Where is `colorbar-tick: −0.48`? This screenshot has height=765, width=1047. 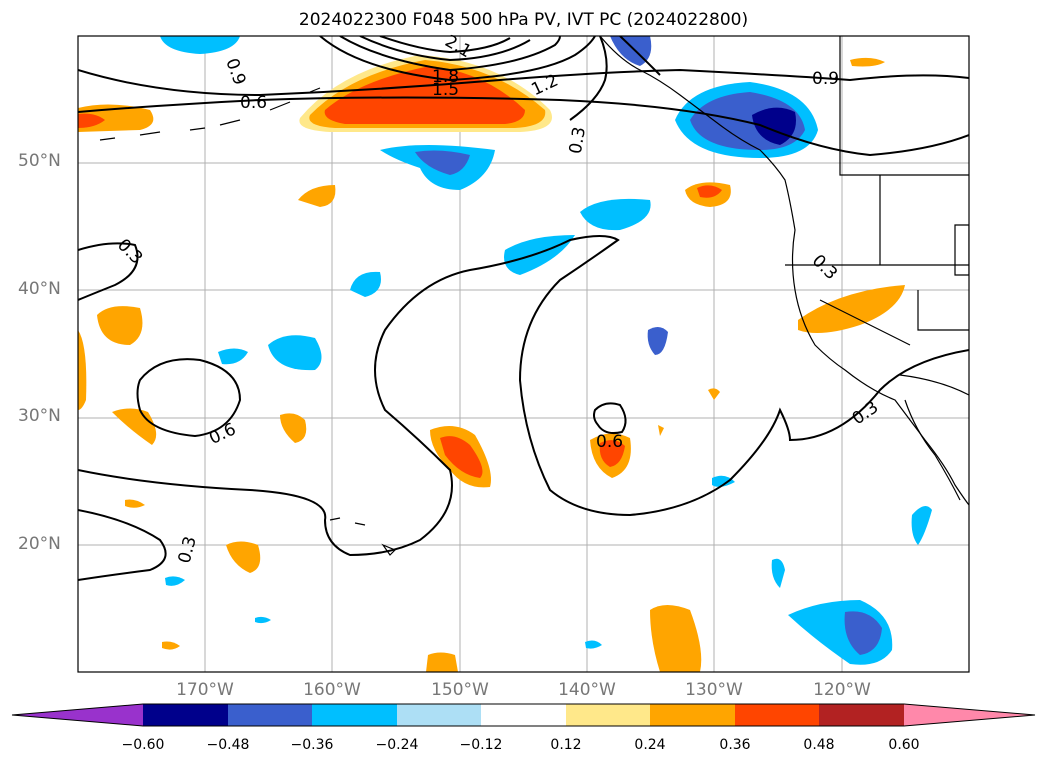
colorbar-tick: −0.48 is located at coordinates (228, 745).